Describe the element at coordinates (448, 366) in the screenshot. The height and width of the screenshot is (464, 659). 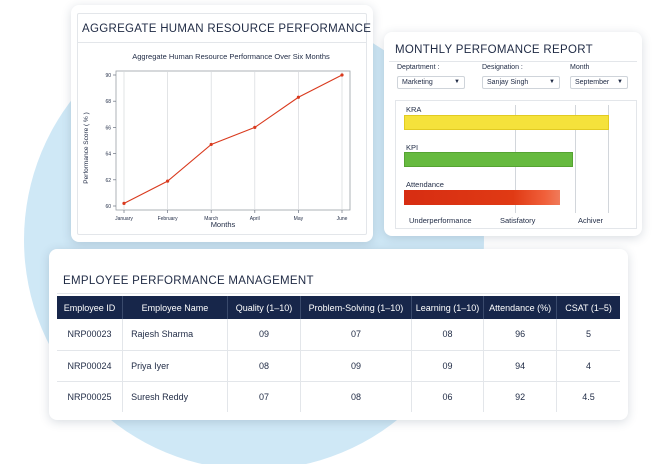
I see `learning-cell: 09` at that location.